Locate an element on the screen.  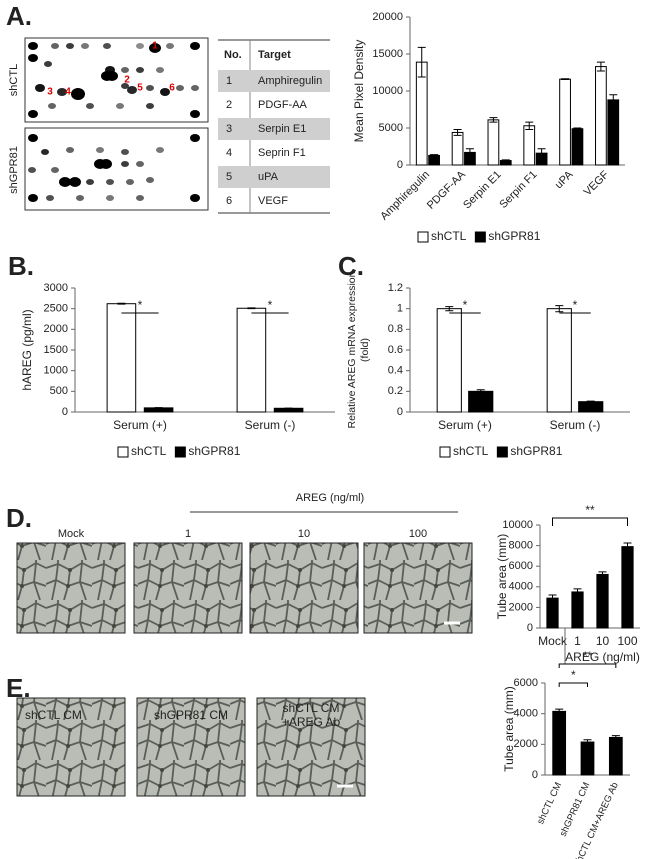
legend-label: shCTL is located at coordinates (149, 451).